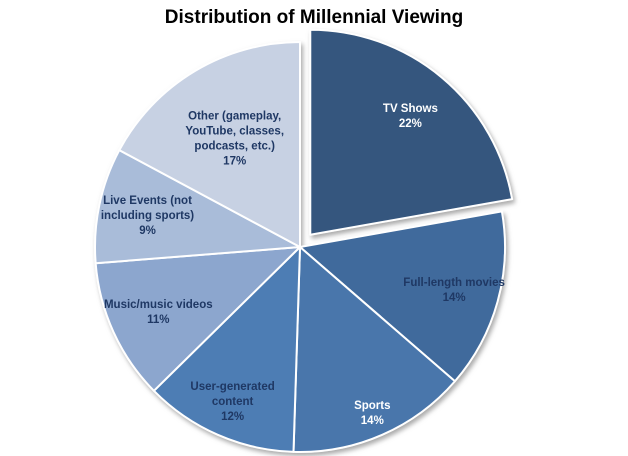 The height and width of the screenshot is (456, 628). I want to click on slice-label-0: TV Shows 22%, so click(410, 116).